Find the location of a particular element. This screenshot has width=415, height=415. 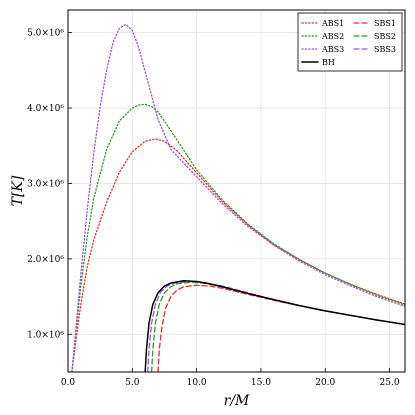

legend-label-sbs3: SBS3 is located at coordinates (385, 49).